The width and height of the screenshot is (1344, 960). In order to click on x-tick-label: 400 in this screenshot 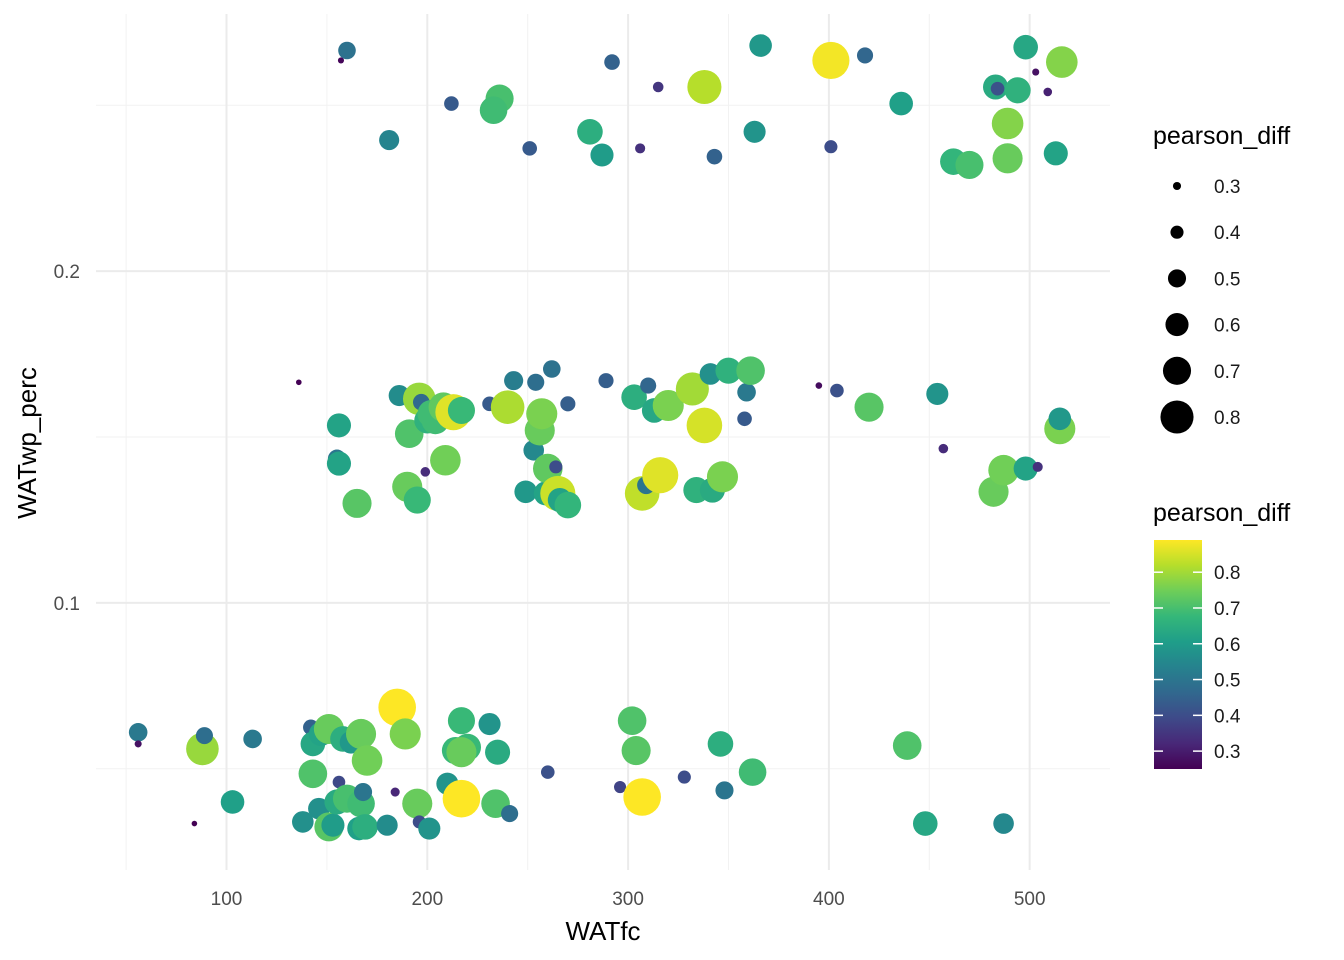, I will do `click(829, 899)`.